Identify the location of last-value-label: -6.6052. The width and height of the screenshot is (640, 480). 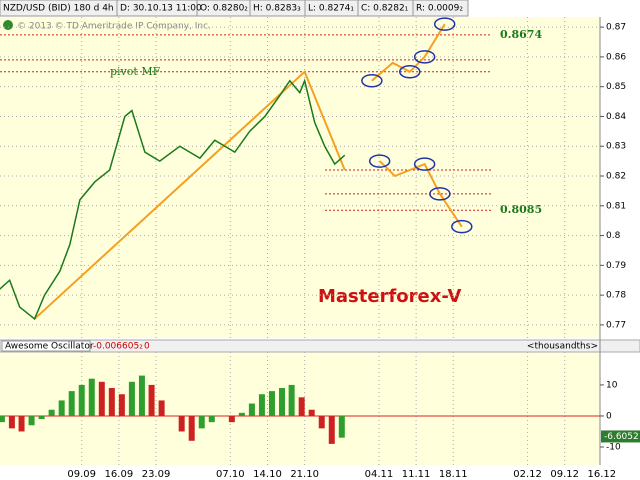
(621, 437).